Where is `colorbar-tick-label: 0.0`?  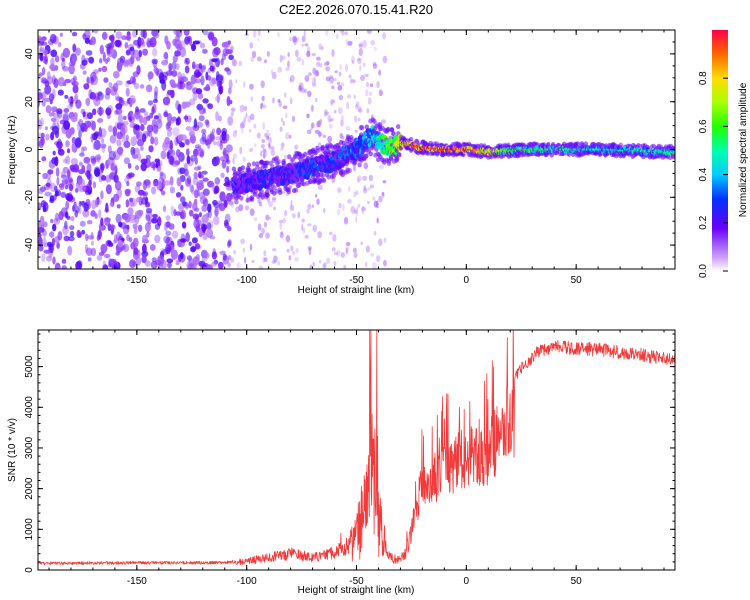 colorbar-tick-label: 0.0 is located at coordinates (703, 271).